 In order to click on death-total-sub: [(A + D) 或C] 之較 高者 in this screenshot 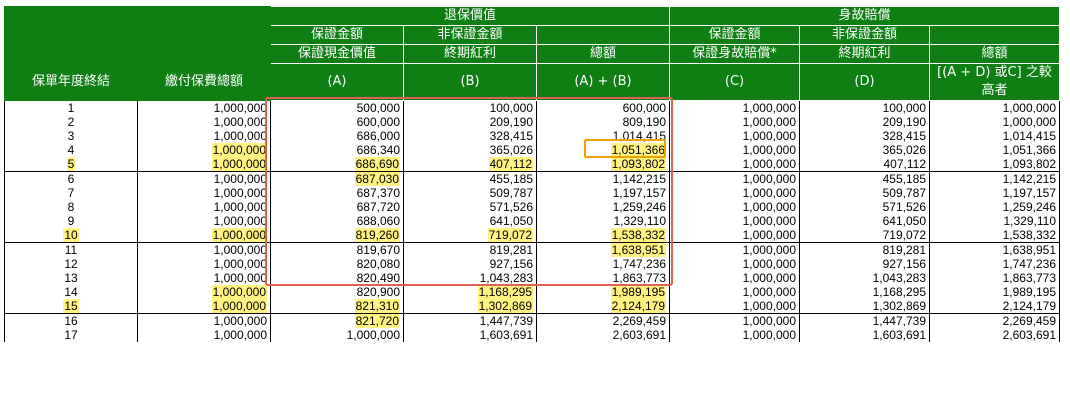, I will do `click(994, 82)`.